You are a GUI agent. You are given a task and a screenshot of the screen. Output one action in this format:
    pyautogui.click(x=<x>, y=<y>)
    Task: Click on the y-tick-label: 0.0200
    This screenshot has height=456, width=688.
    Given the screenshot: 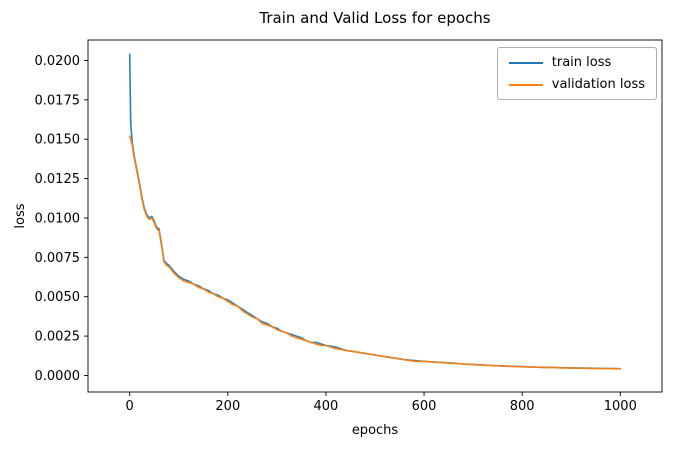 What is the action you would take?
    pyautogui.click(x=58, y=61)
    